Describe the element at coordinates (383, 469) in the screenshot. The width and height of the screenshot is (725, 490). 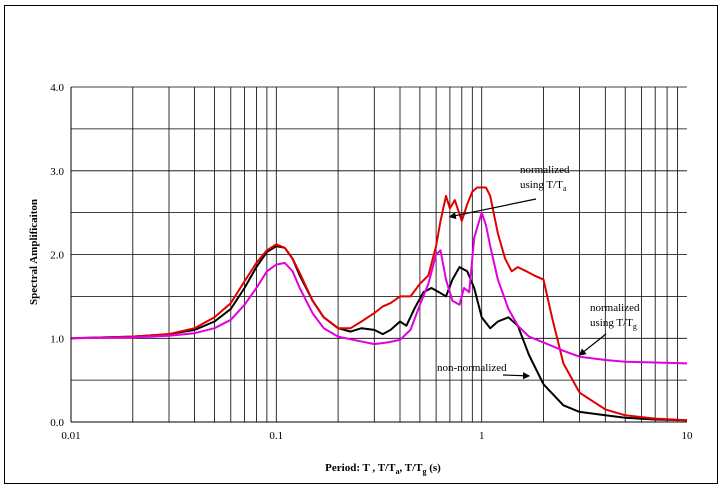
I see `x-axis-label: Period: T , T/Ta, T/Tg (s)` at that location.